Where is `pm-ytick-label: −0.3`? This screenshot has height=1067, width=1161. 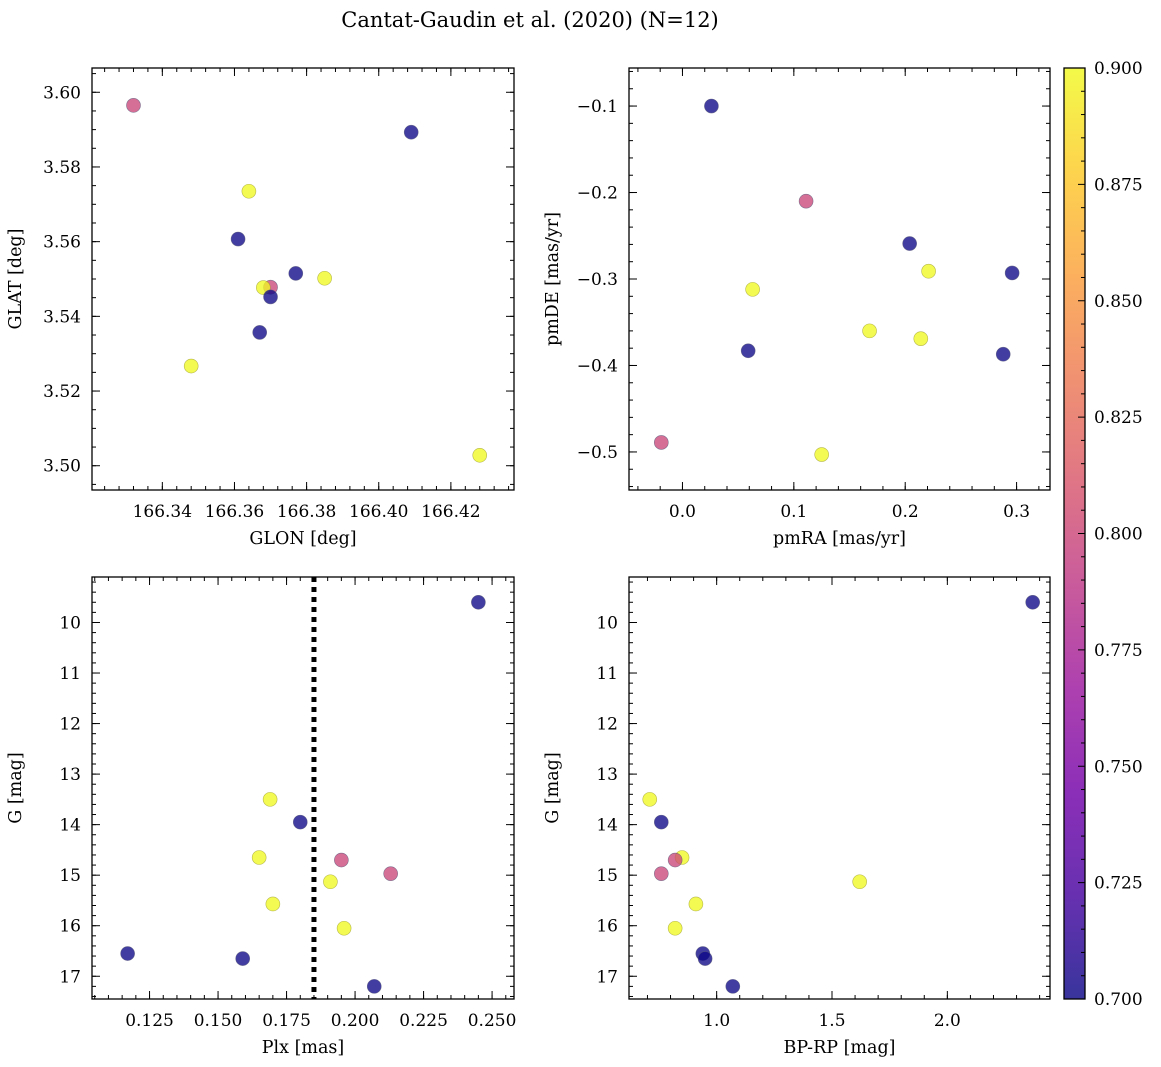
pm-ytick-label: −0.3 is located at coordinates (597, 280).